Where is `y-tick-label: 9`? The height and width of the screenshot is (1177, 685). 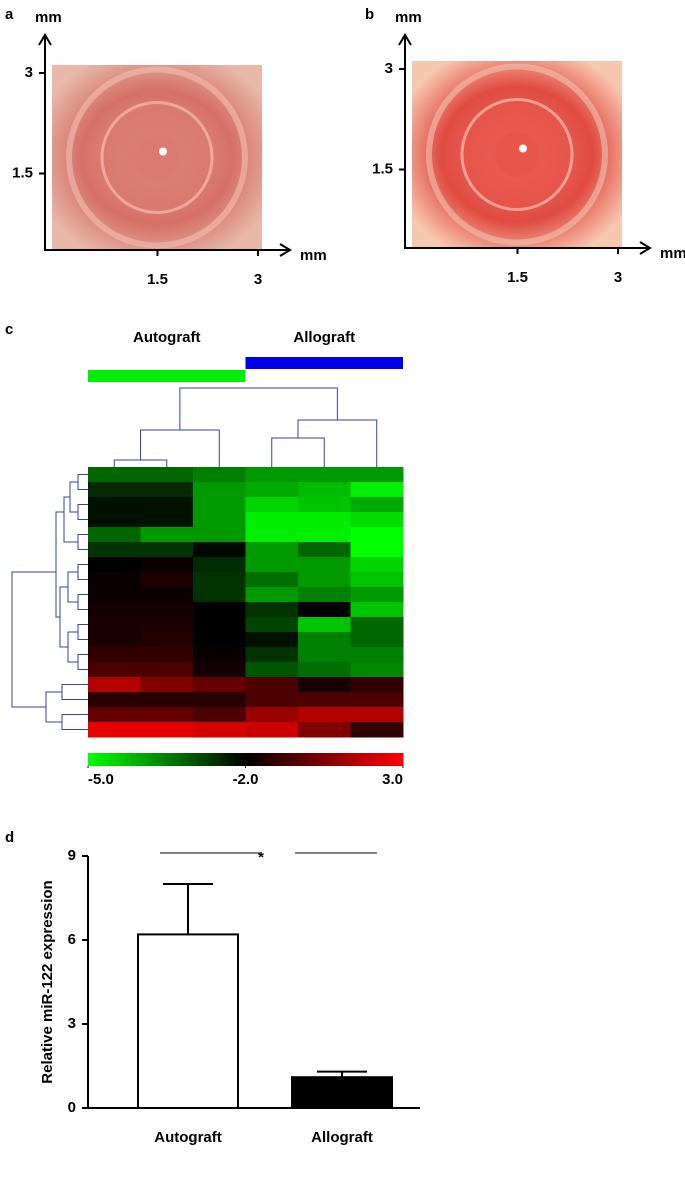 y-tick-label: 9 is located at coordinates (72, 855).